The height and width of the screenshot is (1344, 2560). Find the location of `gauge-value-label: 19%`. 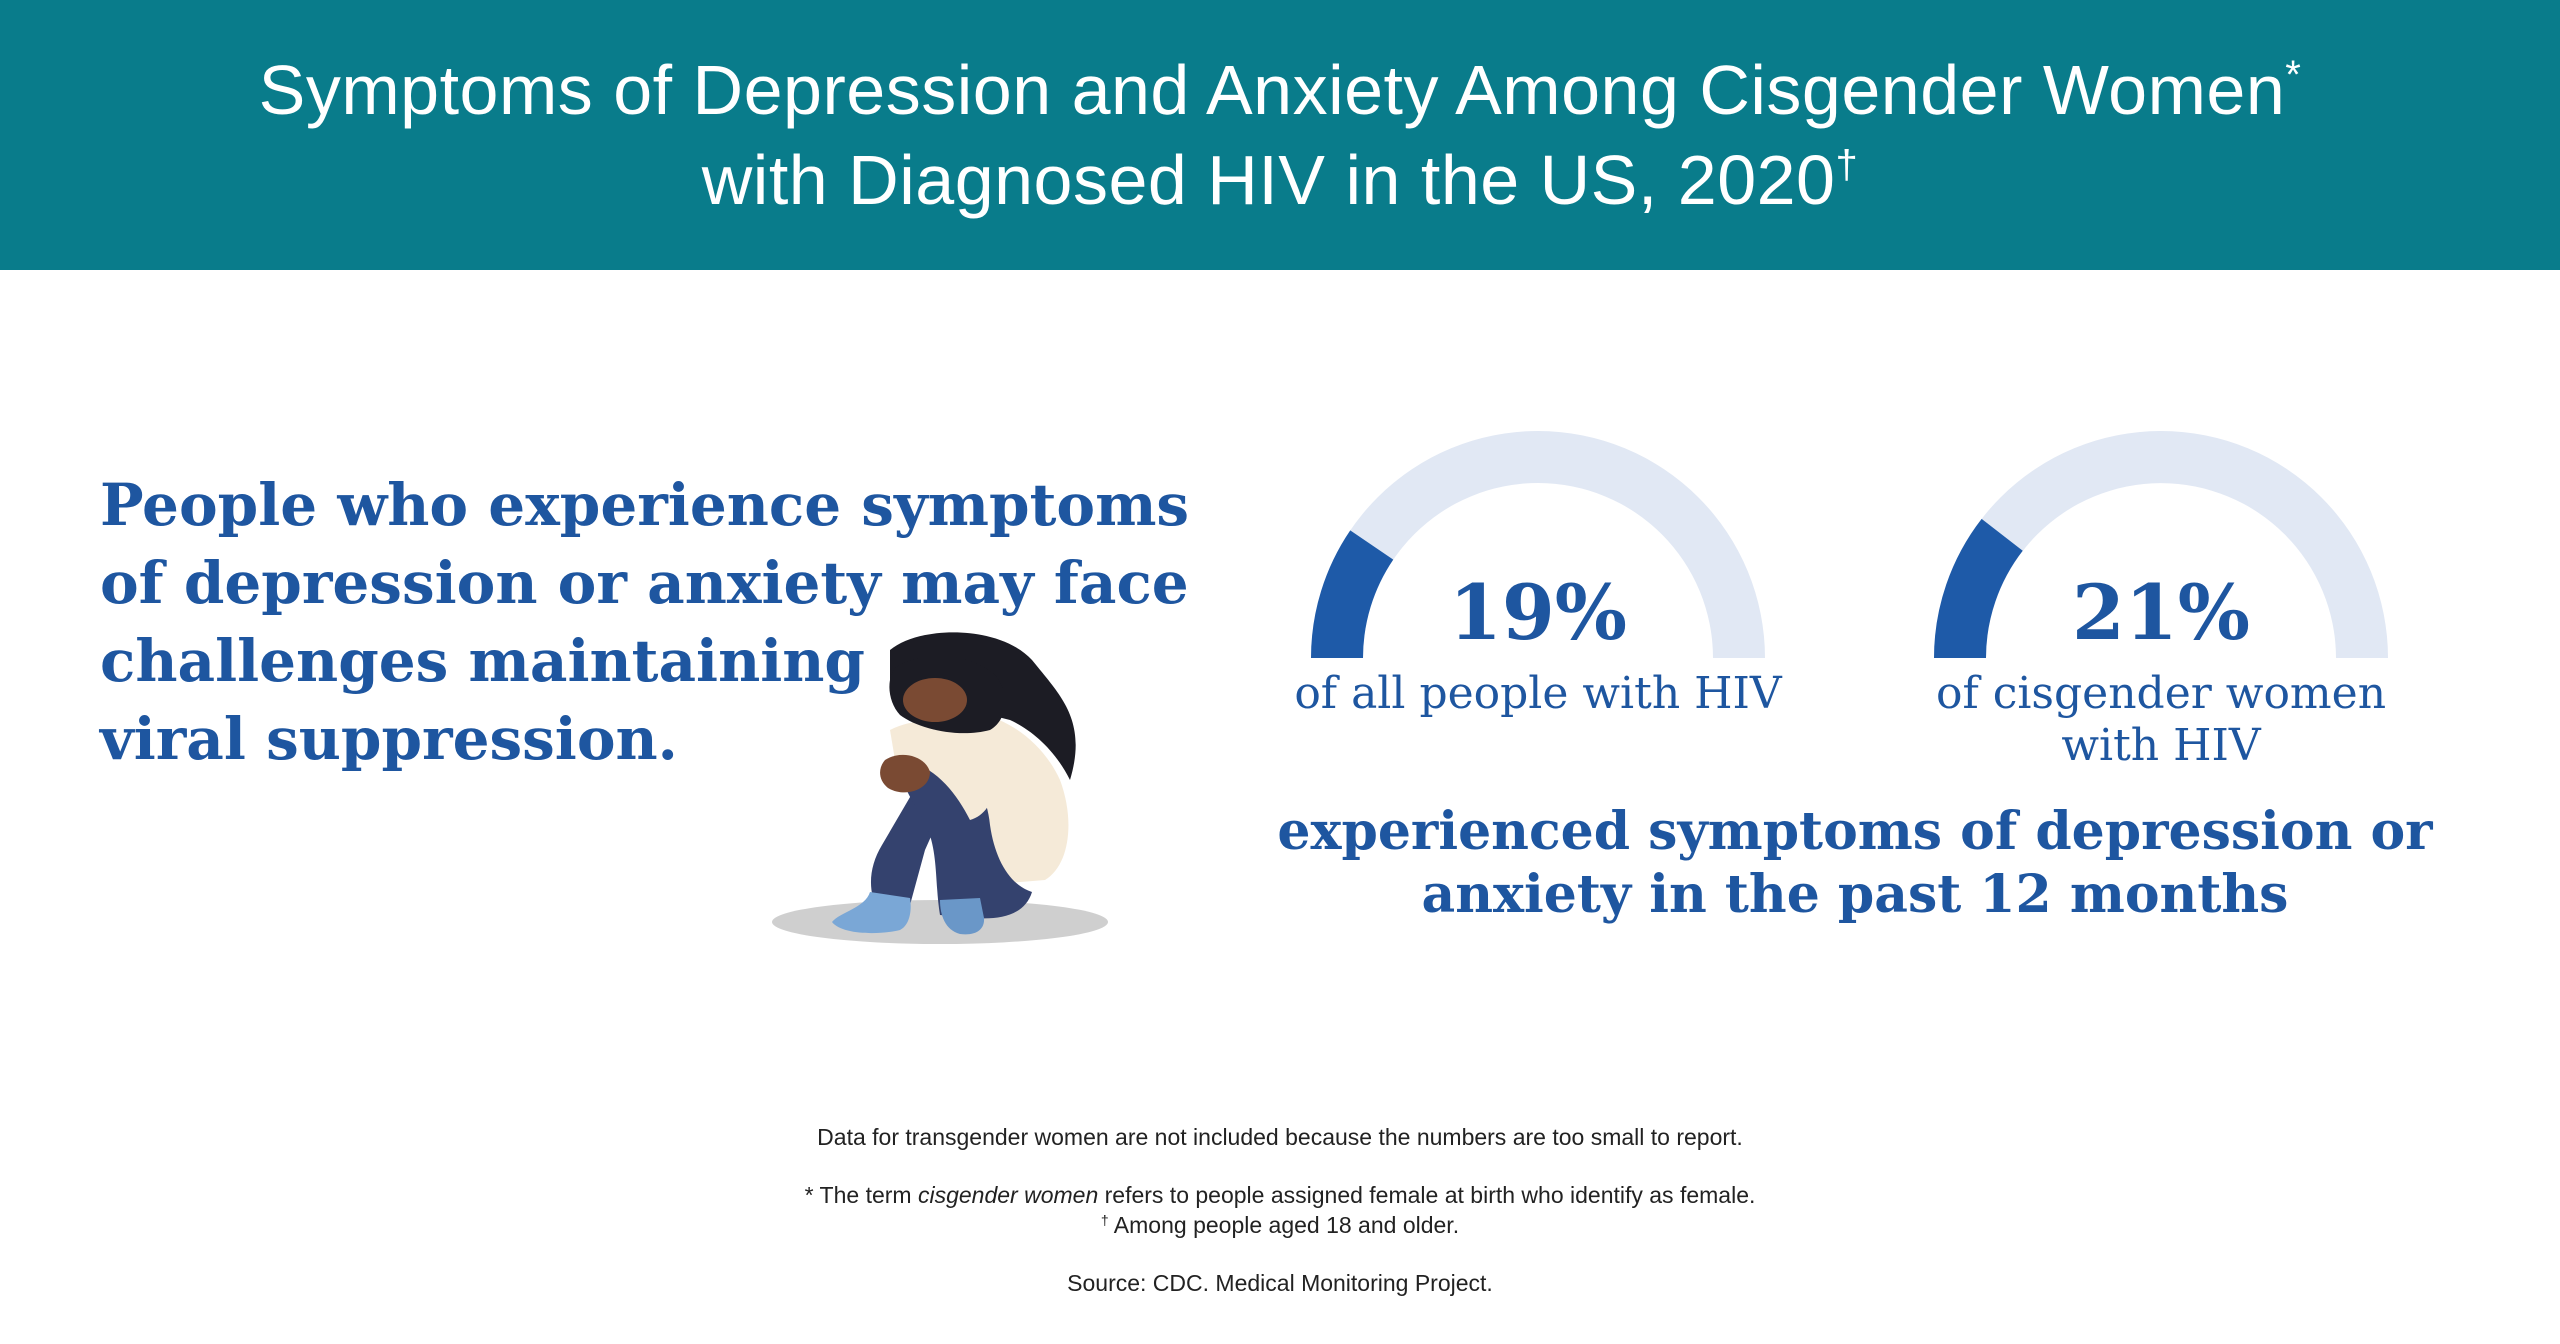

gauge-value-label: 19% is located at coordinates (1538, 612).